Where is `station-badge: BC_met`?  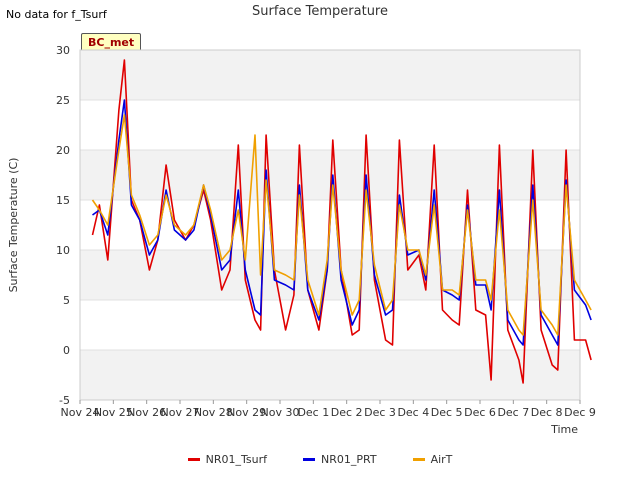
station-badge: BC_met is located at coordinates (111, 42).